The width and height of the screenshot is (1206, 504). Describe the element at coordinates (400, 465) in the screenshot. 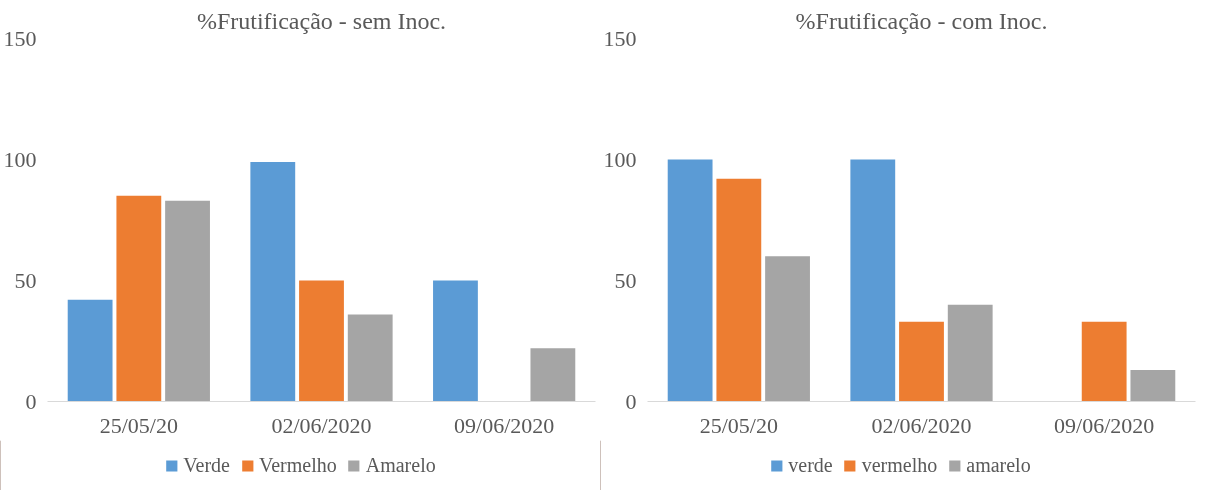

I see `legend-label: Amarelo` at that location.